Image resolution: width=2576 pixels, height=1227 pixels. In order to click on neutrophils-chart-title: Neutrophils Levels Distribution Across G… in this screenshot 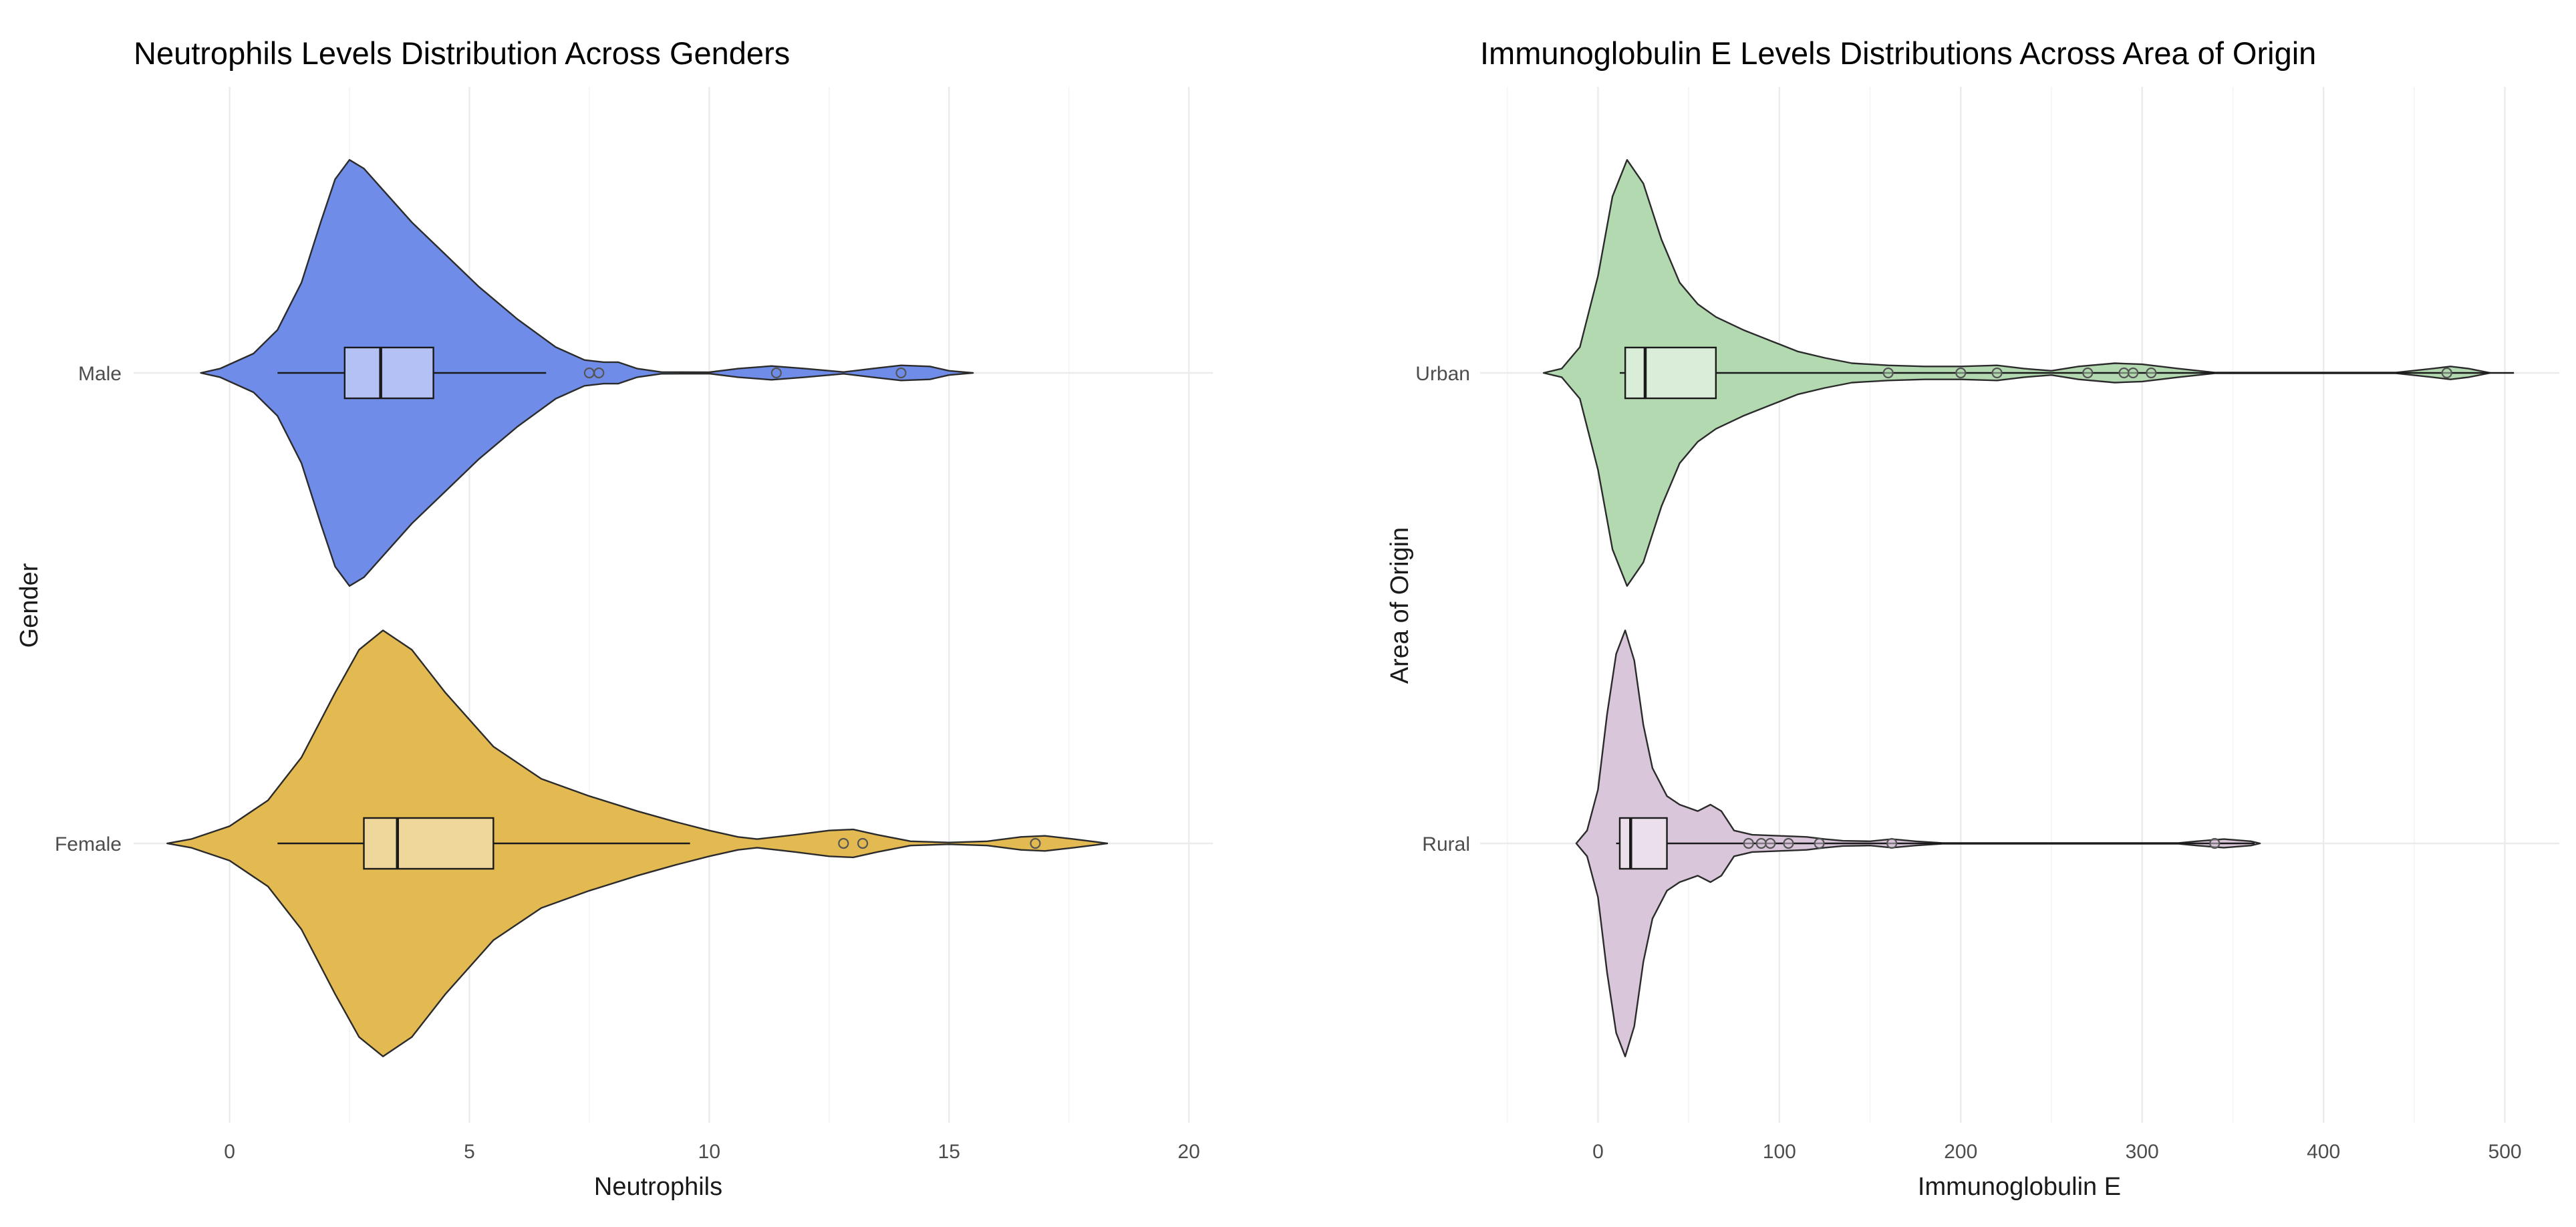, I will do `click(462, 53)`.